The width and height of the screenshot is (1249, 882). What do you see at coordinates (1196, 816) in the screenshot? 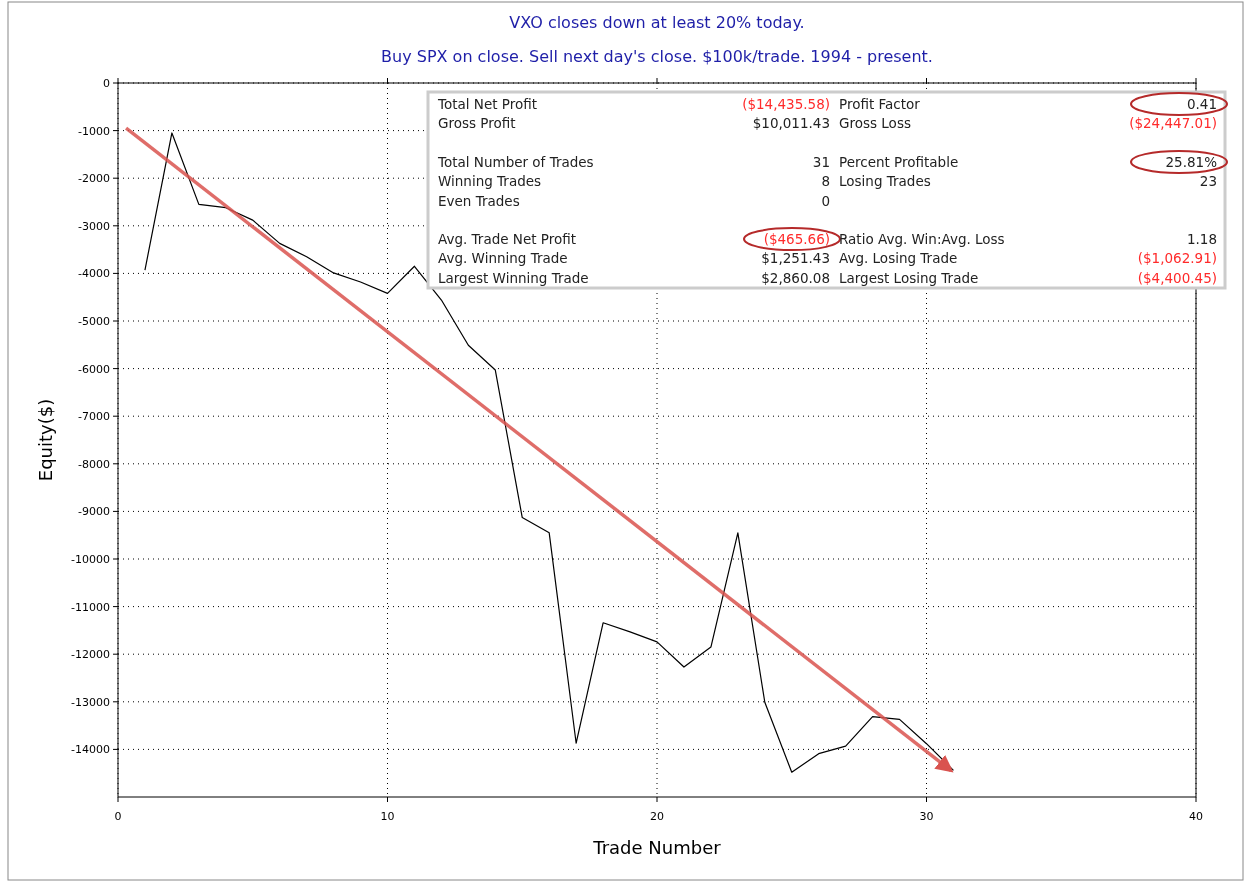
I see `x-tick-label: 40` at bounding box center [1196, 816].